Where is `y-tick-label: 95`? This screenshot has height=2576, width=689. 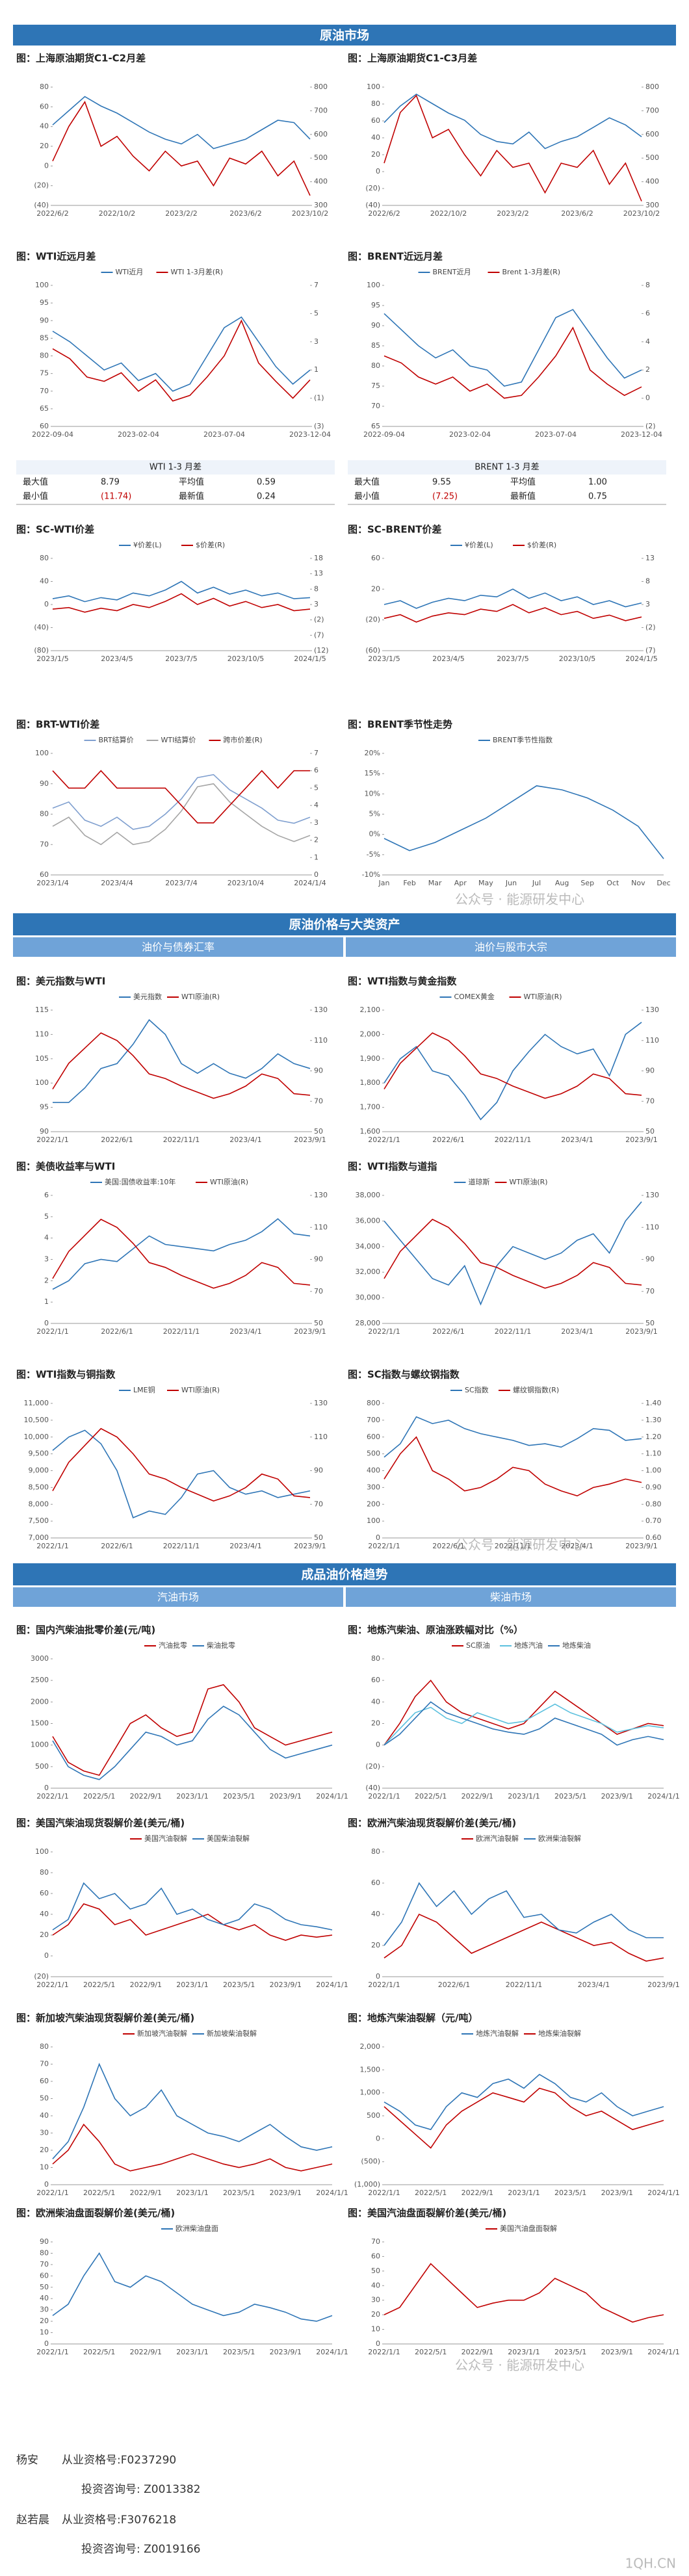 y-tick-label: 95 is located at coordinates (376, 305).